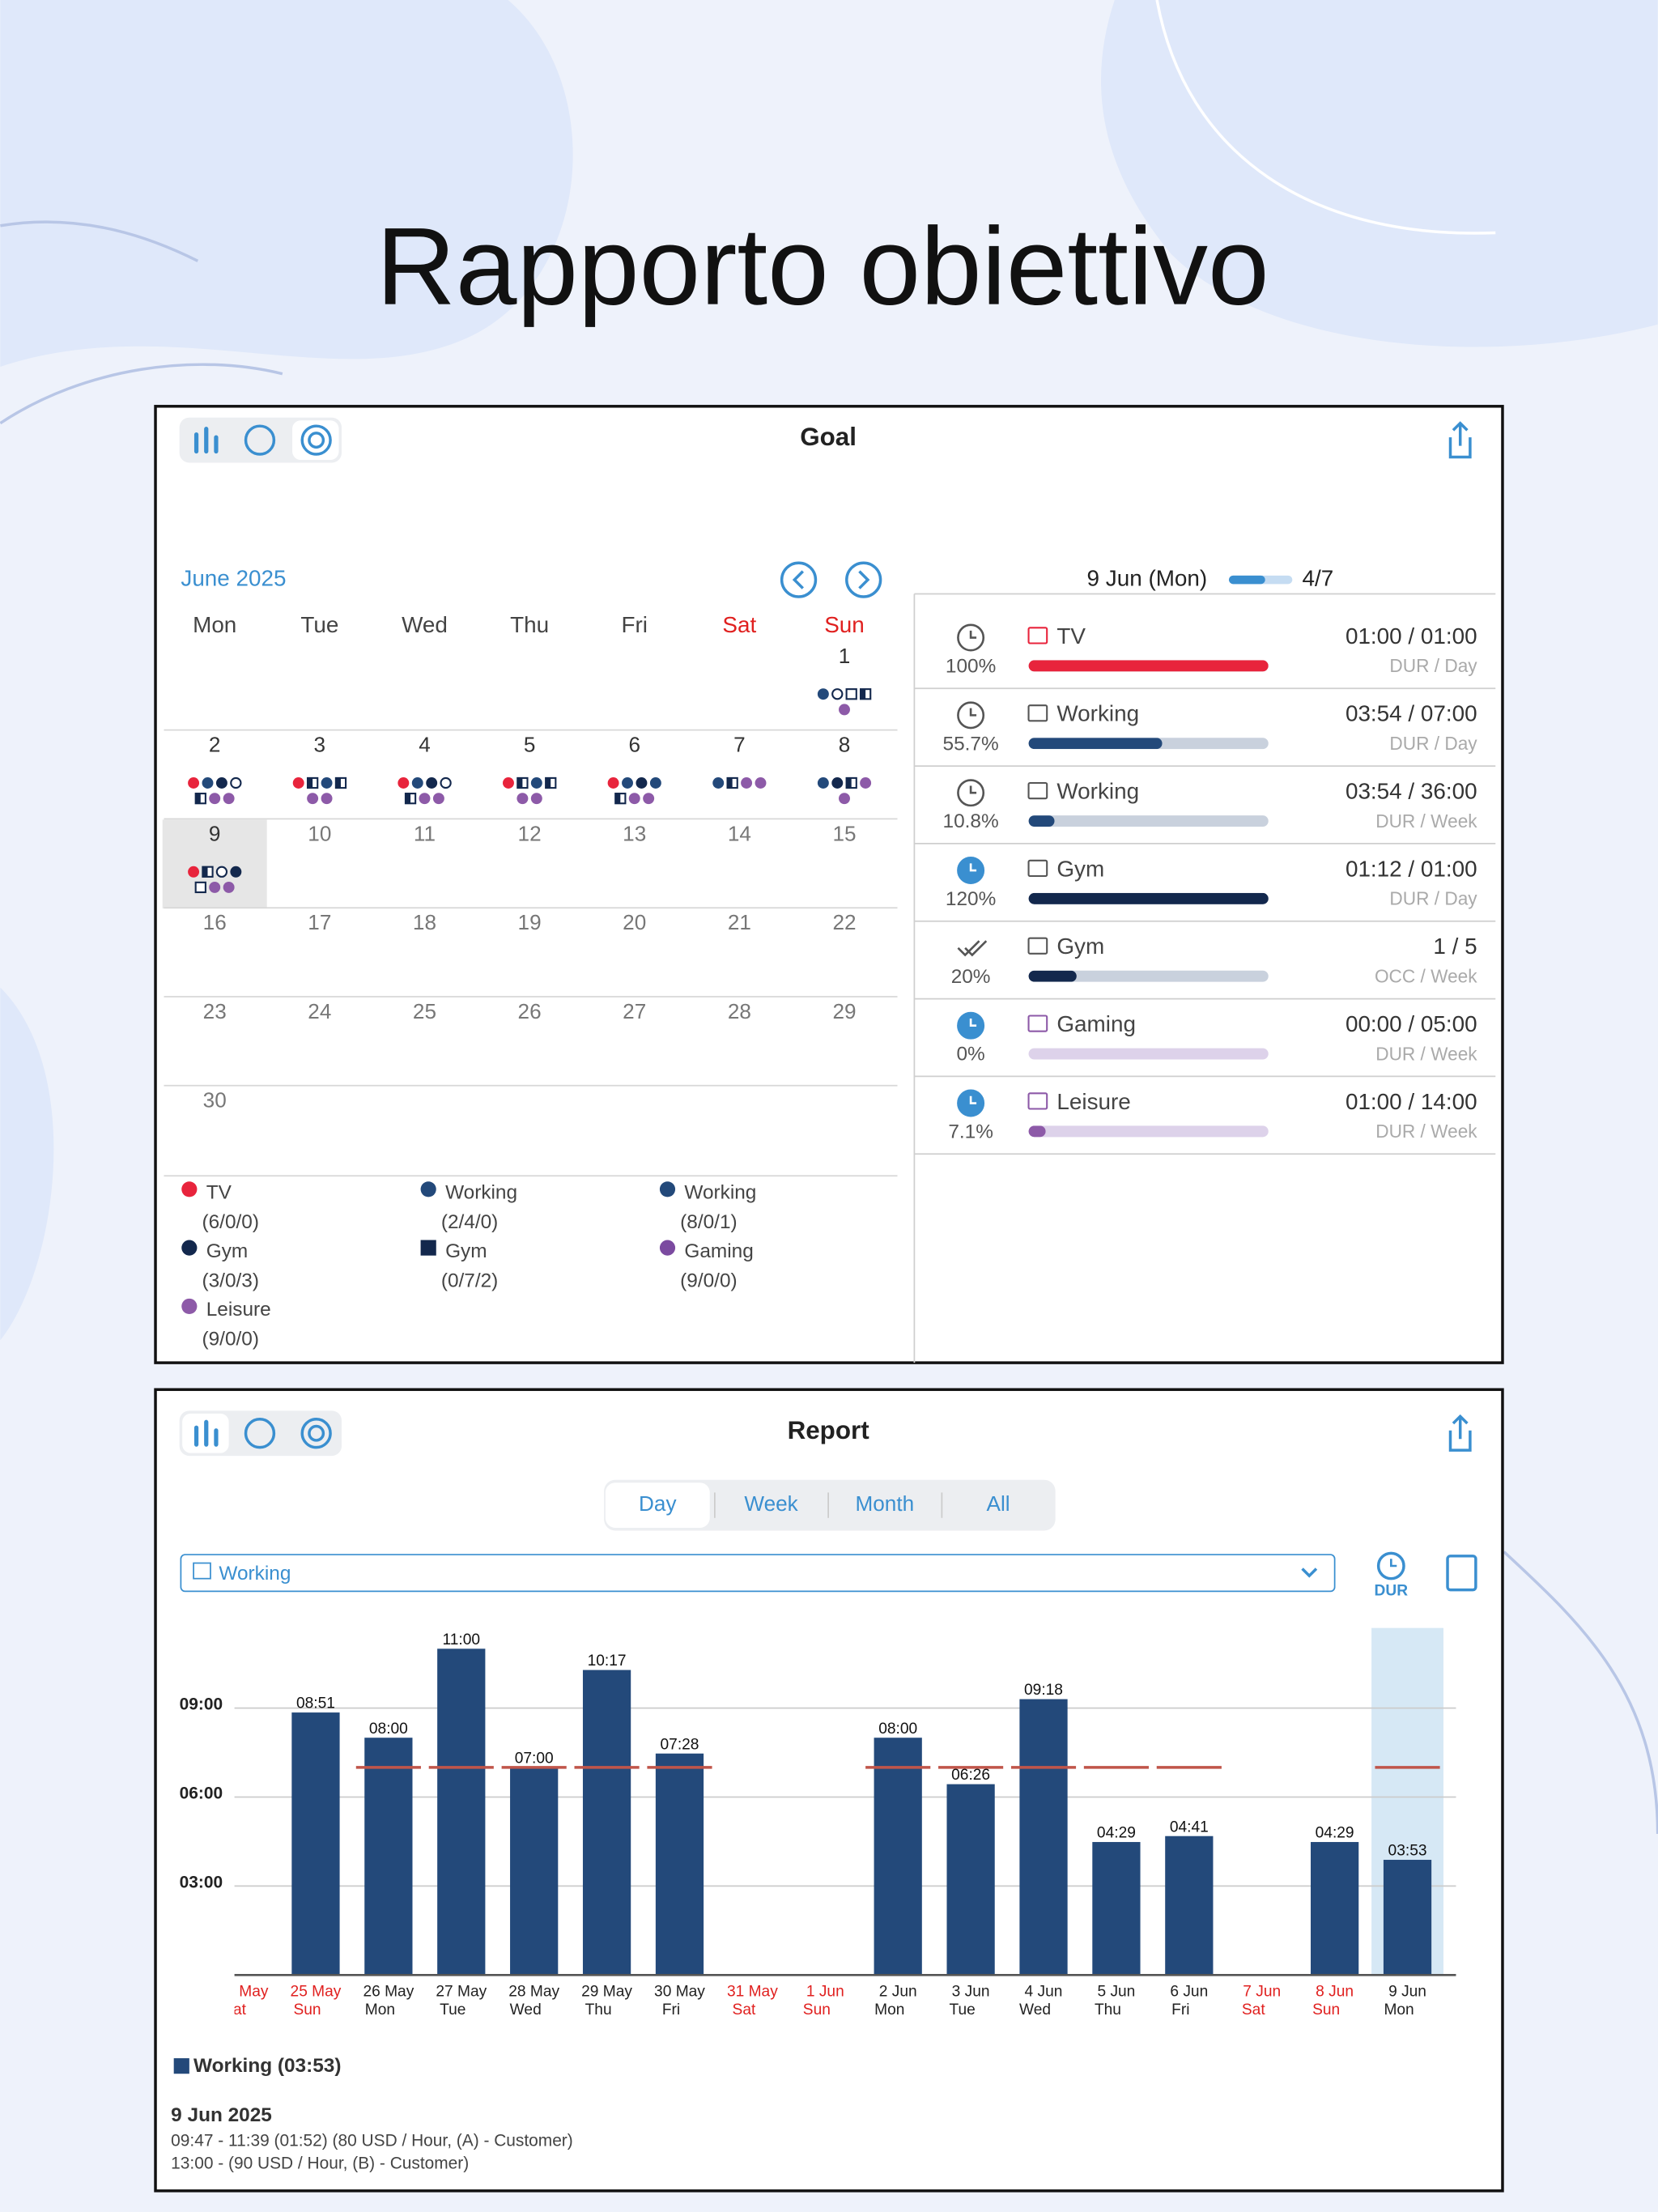 Image resolution: width=1658 pixels, height=2212 pixels. Describe the element at coordinates (634, 922) in the screenshot. I see `day-number: 20` at that location.